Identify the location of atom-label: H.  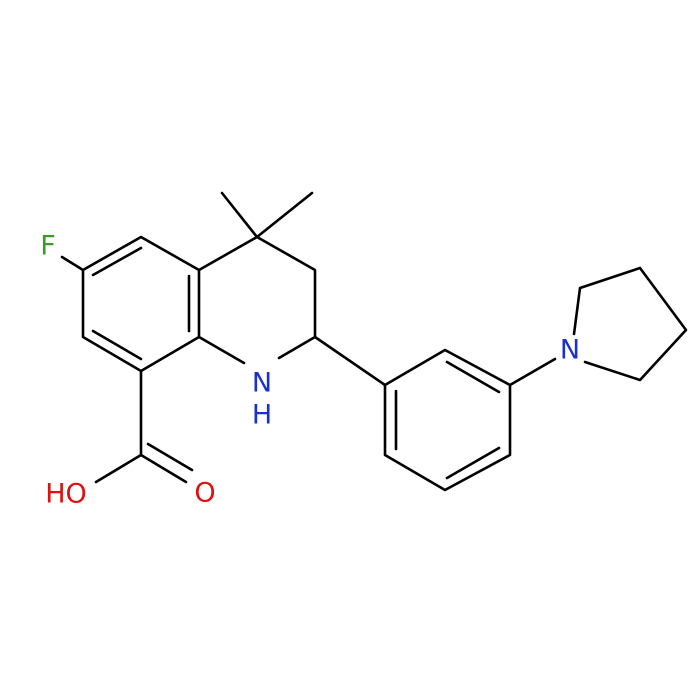
(262, 415).